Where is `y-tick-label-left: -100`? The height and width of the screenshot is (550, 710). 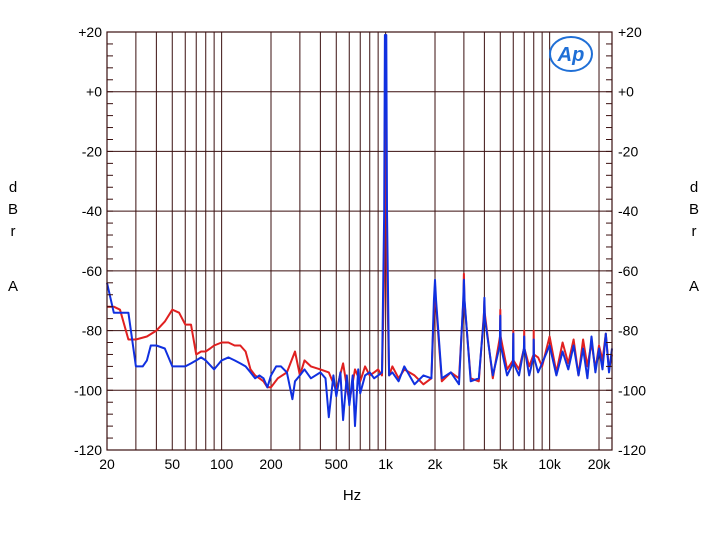 y-tick-label-left: -100 is located at coordinates (88, 390).